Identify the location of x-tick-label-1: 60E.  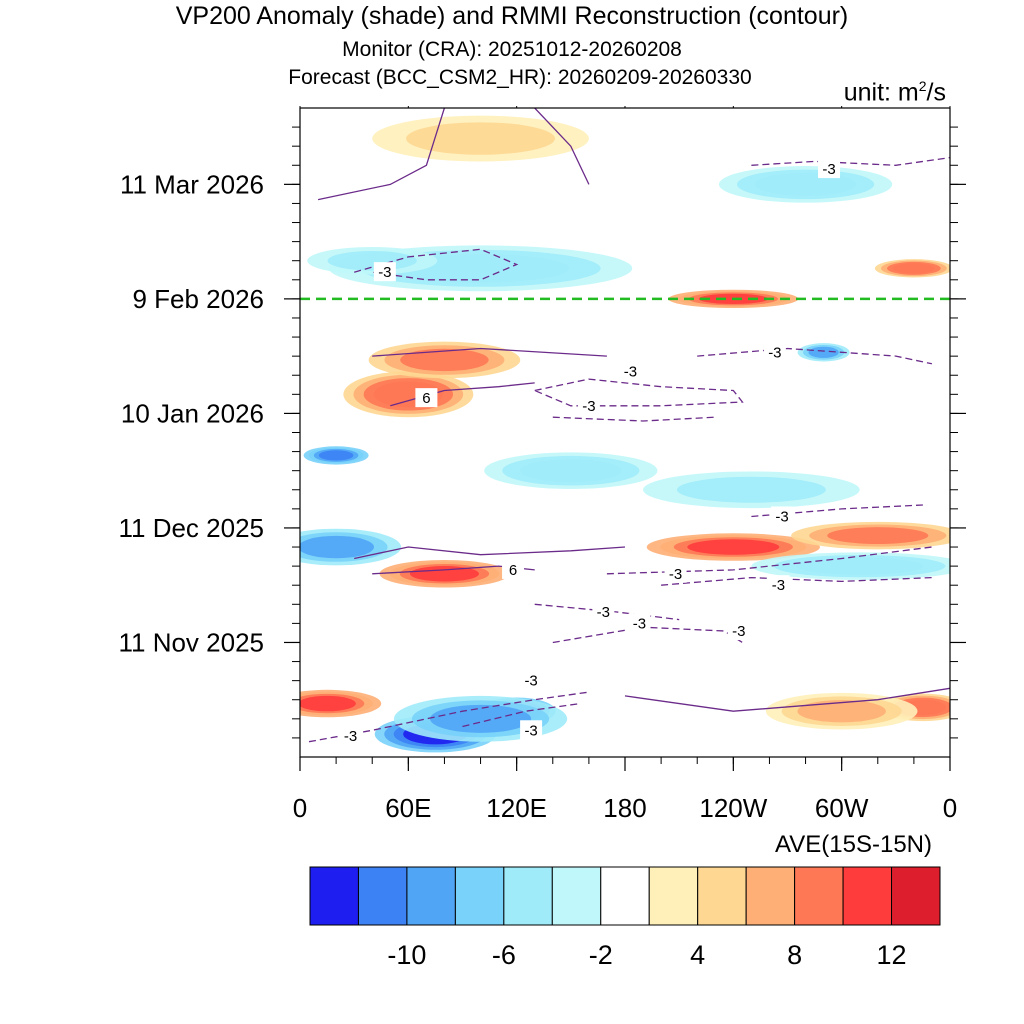
(408, 808).